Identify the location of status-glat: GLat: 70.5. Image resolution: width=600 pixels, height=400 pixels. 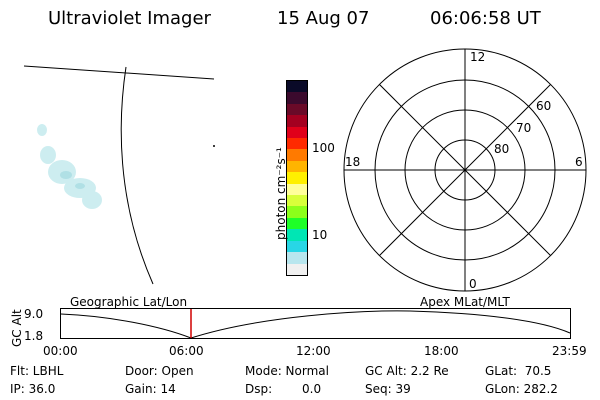
(518, 371).